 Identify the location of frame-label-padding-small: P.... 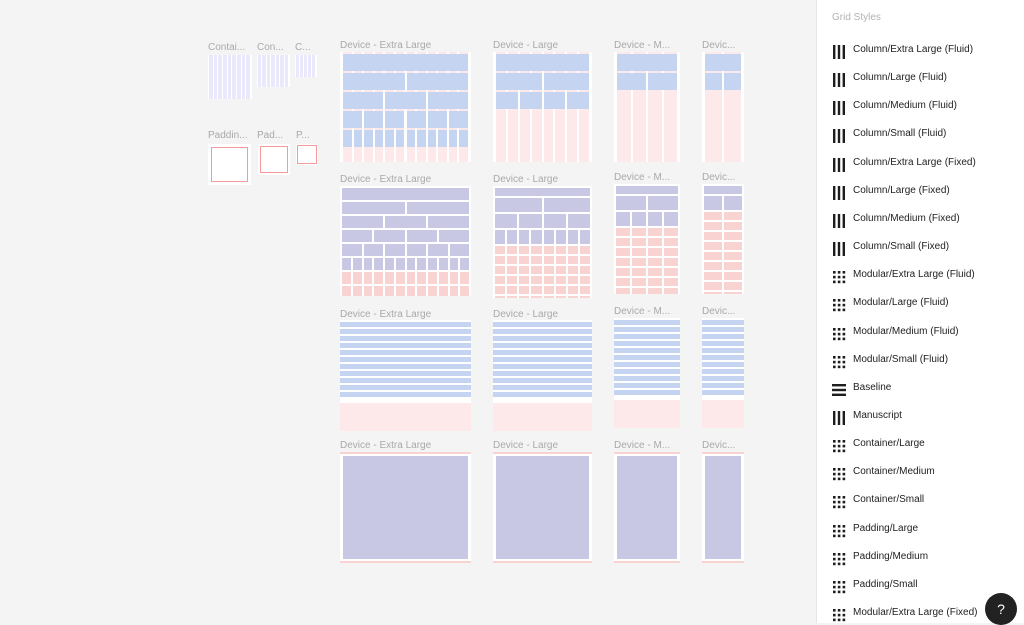
(303, 135).